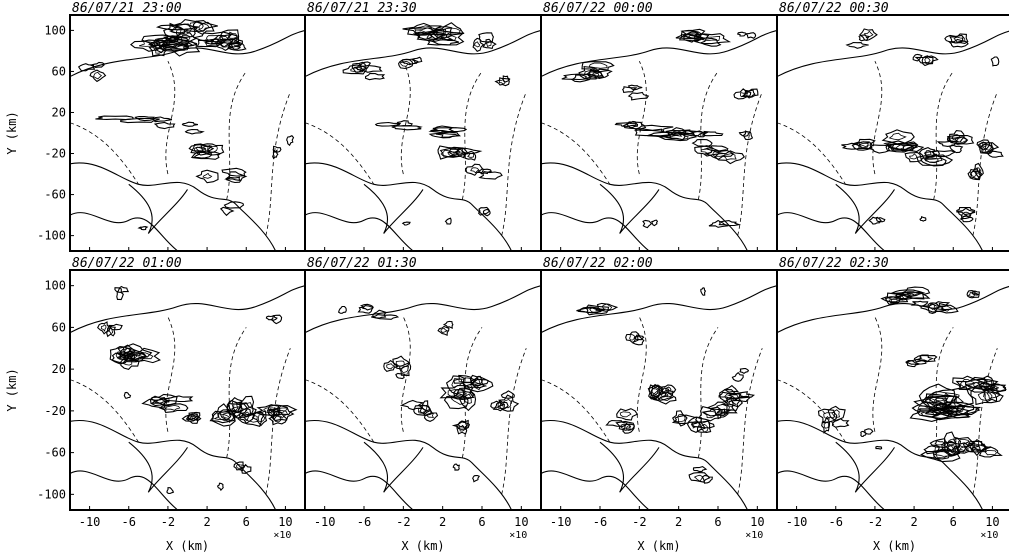 This screenshot has height=557, width=1009. Describe the element at coordinates (754, 535) in the screenshot. I see `x-multiplier-label: ×10` at that location.